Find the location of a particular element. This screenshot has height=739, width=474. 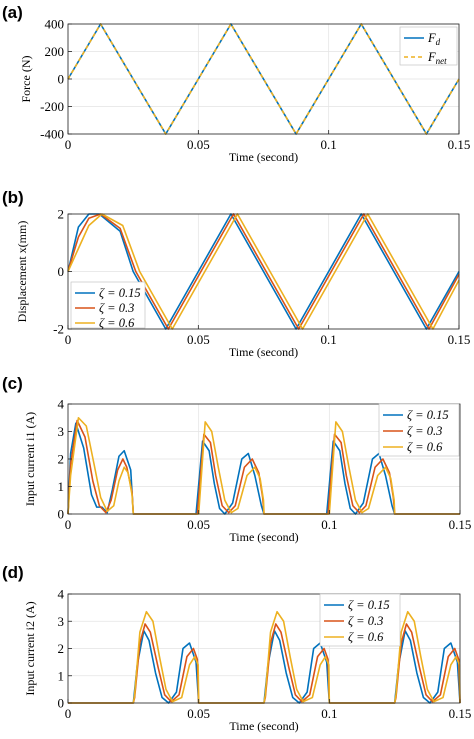

y-axis-label: Displacement x(mm) is located at coordinates (22, 272).